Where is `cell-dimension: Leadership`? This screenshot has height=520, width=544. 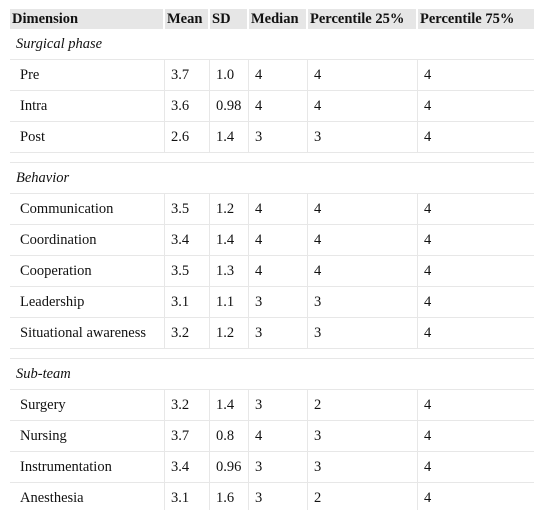 cell-dimension: Leadership is located at coordinates (87, 302).